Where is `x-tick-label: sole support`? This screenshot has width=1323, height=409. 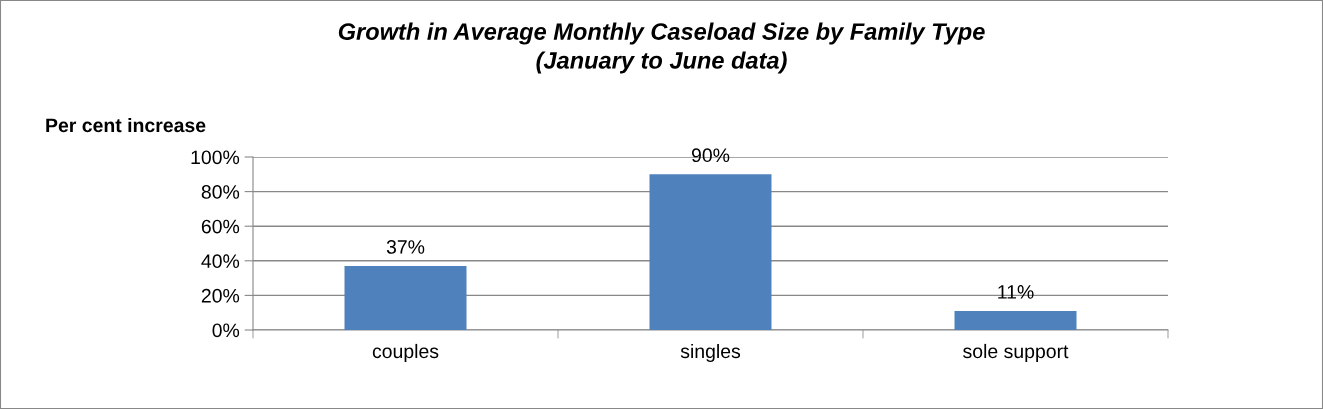
x-tick-label: sole support is located at coordinates (1016, 353).